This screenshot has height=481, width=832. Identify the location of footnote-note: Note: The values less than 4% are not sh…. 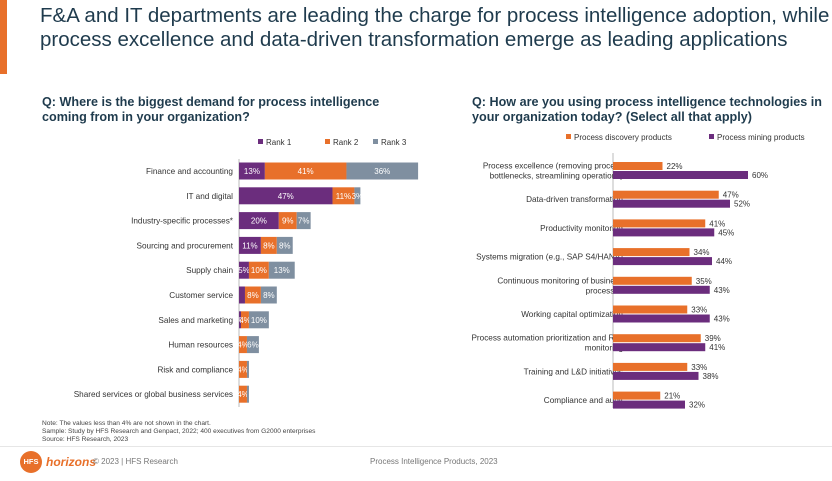
(126, 423).